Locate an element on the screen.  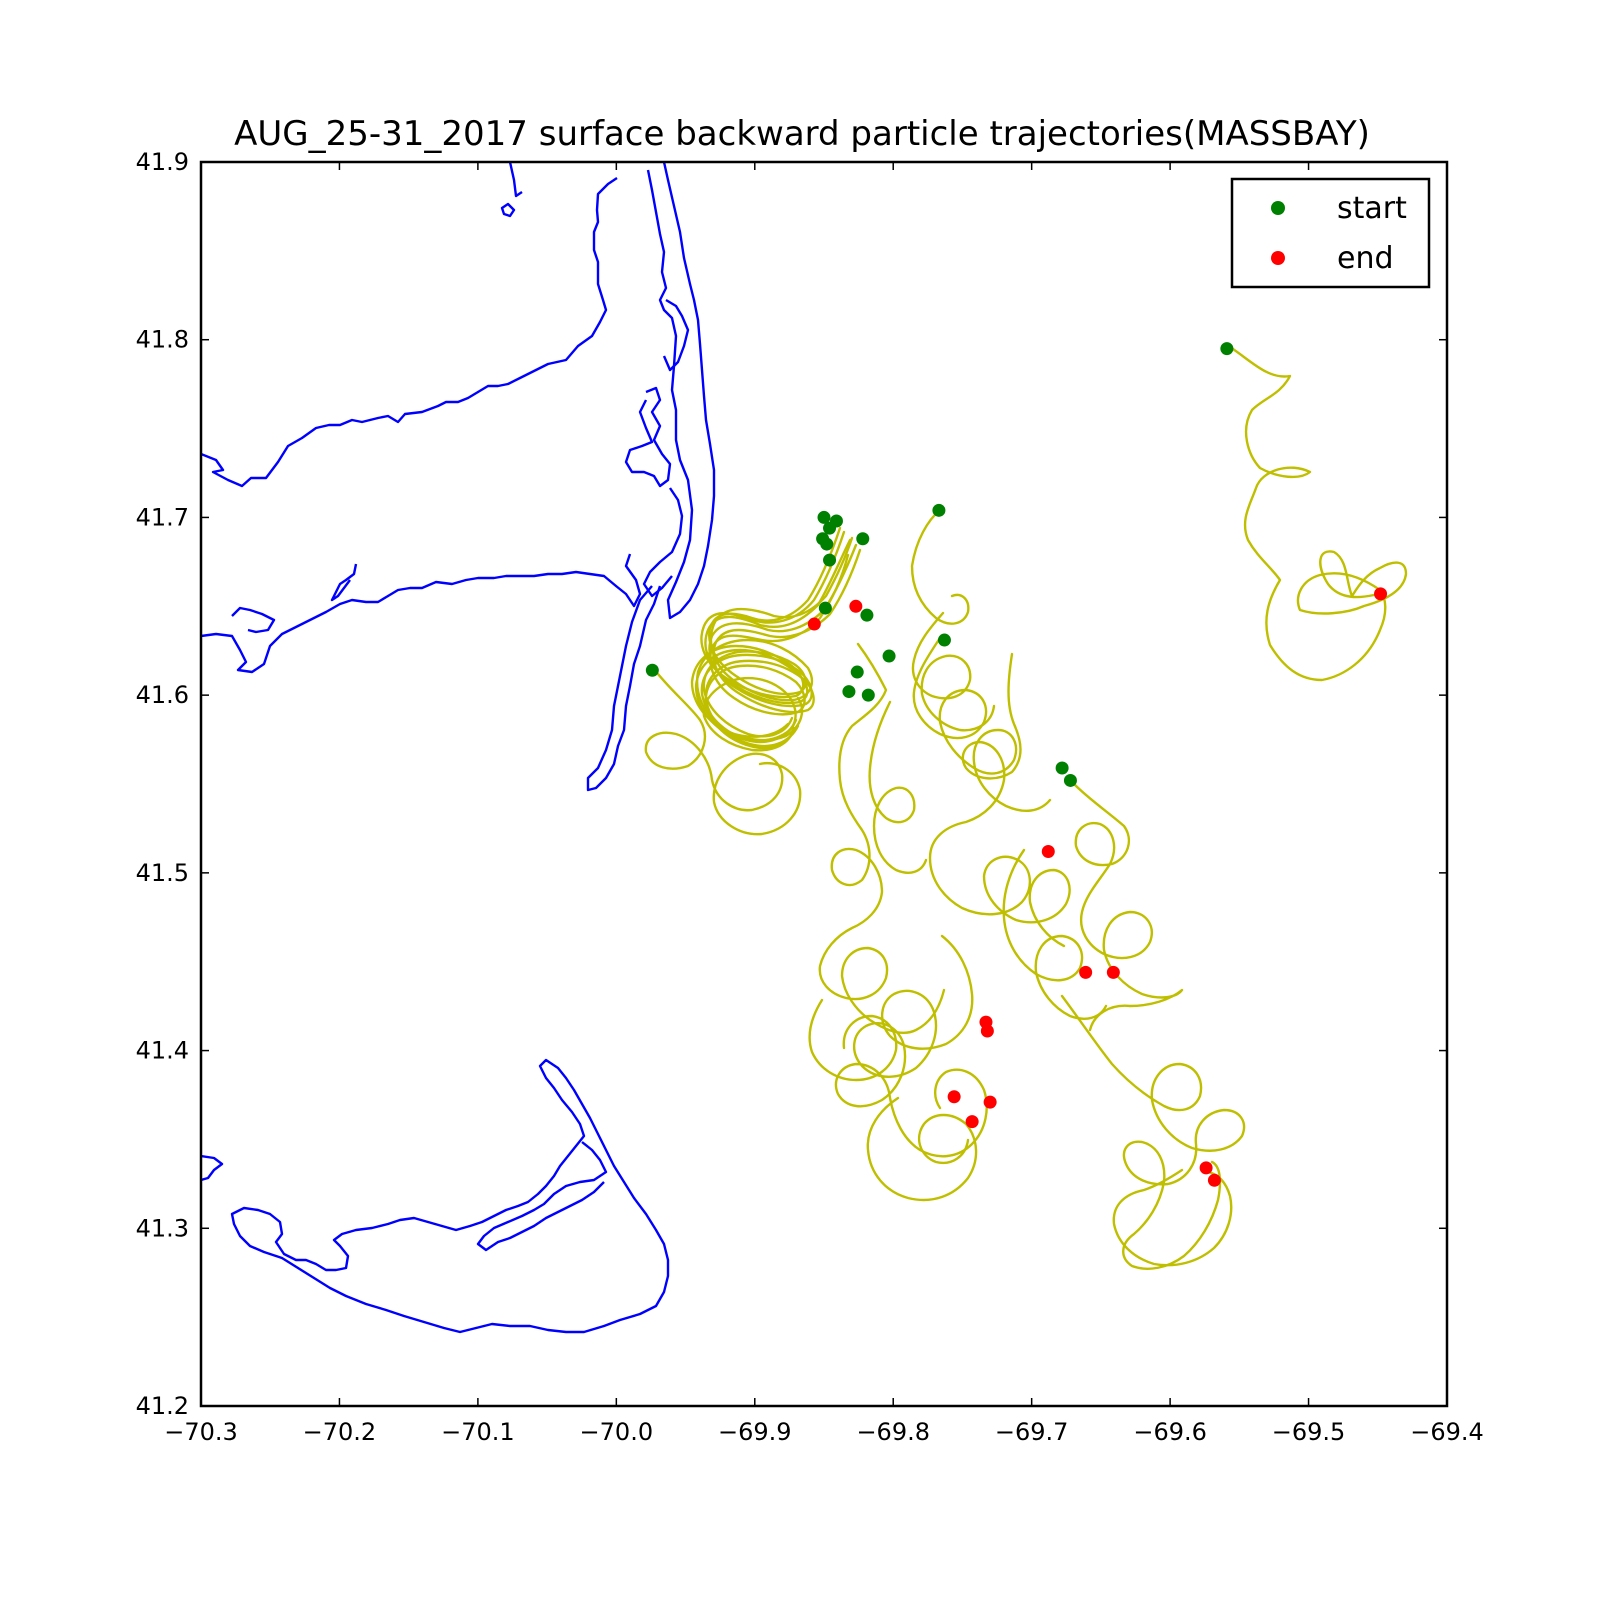
y-tick-label: 41.8 is located at coordinates (162, 340).